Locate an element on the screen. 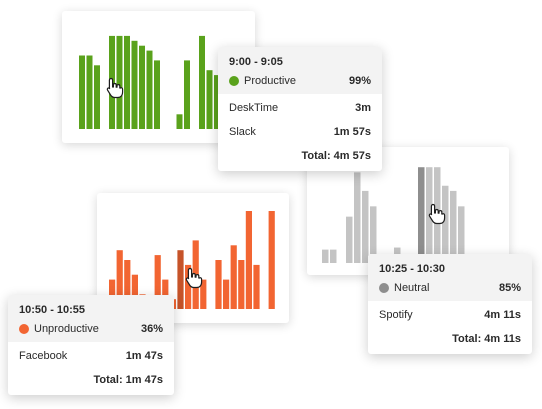  time-range: 10:50 - 10:55 is located at coordinates (52, 310).